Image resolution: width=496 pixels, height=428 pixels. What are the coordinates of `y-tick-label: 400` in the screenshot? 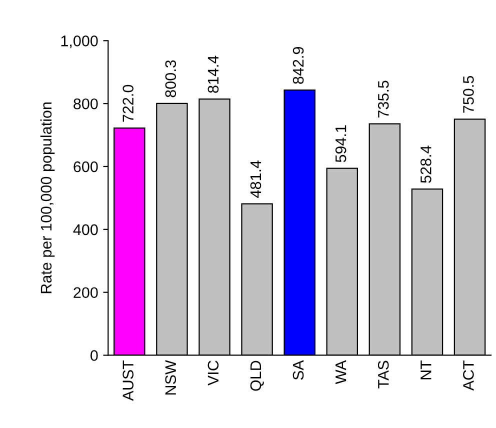 It's located at (85, 230).